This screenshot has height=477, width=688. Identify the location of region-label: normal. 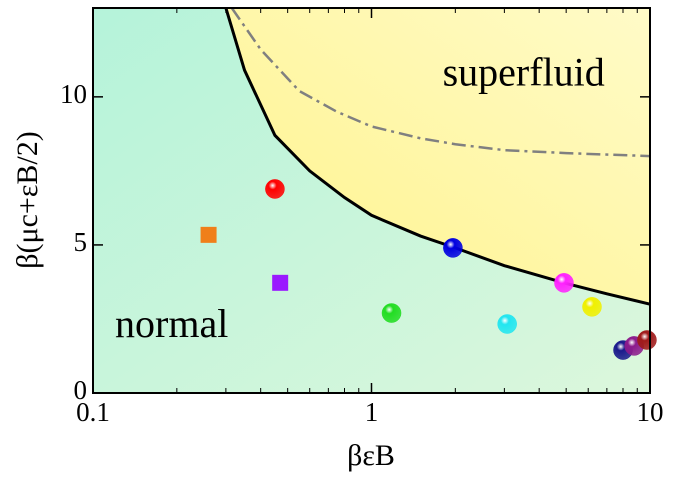
(171, 323).